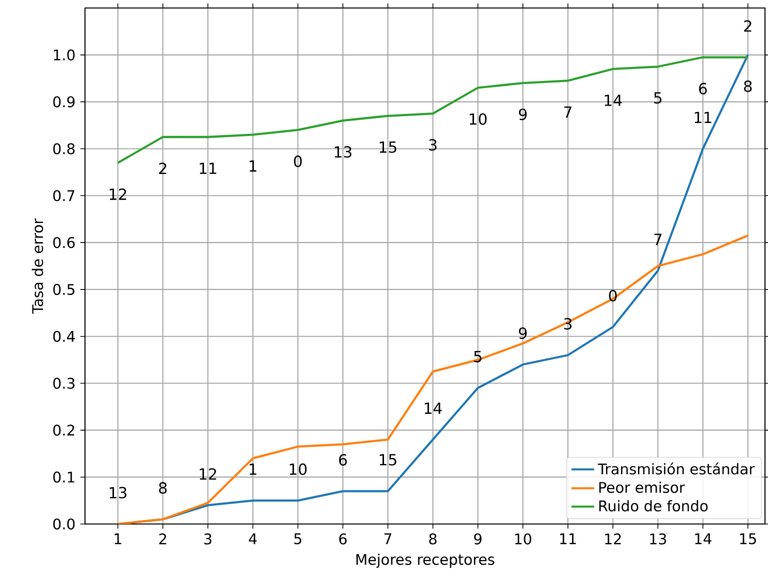  Describe the element at coordinates (613, 538) in the screenshot. I see `x-tick-label: 12` at that location.